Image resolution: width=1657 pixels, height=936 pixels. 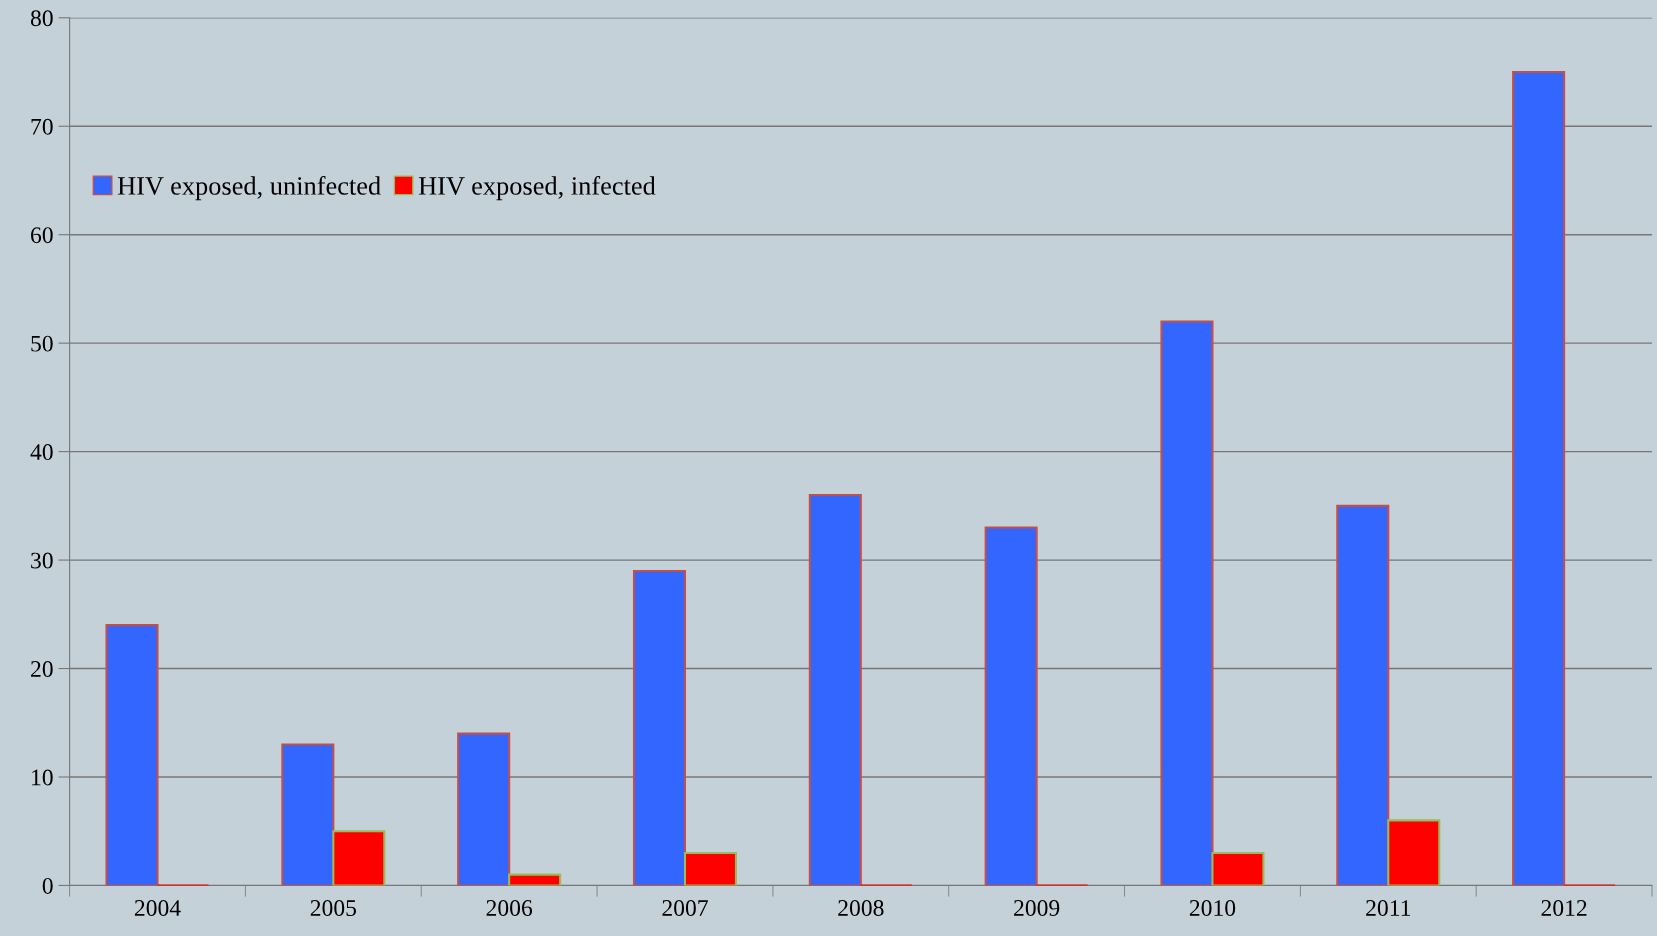 I want to click on x-tick-label: 2009, so click(x=1037, y=908).